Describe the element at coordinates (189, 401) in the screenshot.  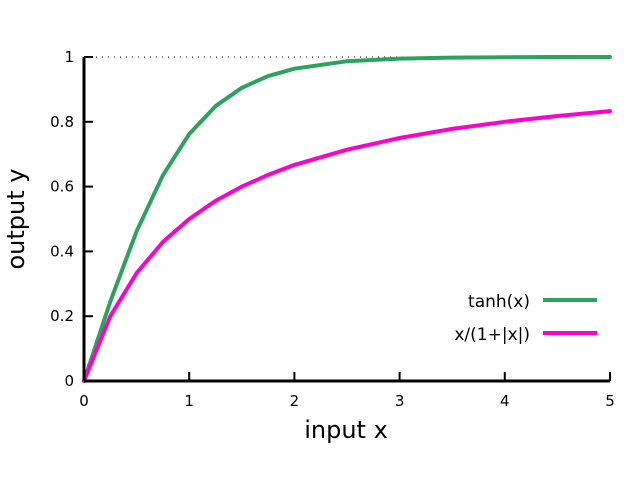
I see `x-tick-label: 1` at that location.